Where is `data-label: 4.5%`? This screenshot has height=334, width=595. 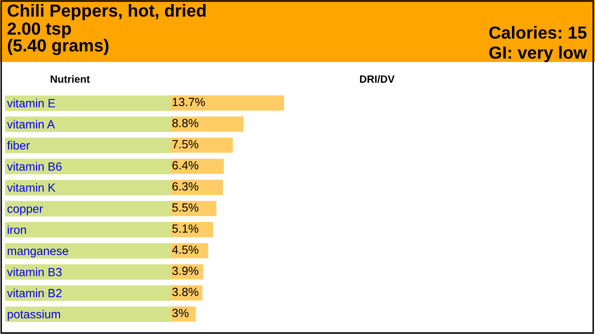 data-label: 4.5% is located at coordinates (185, 250).